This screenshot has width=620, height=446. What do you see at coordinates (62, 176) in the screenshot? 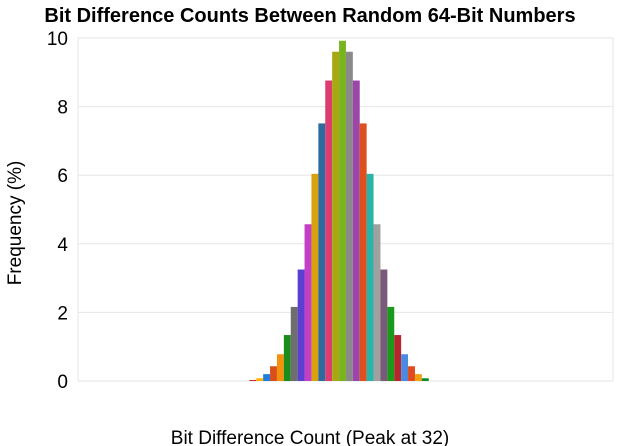
I see `y-tick-label: 6` at bounding box center [62, 176].